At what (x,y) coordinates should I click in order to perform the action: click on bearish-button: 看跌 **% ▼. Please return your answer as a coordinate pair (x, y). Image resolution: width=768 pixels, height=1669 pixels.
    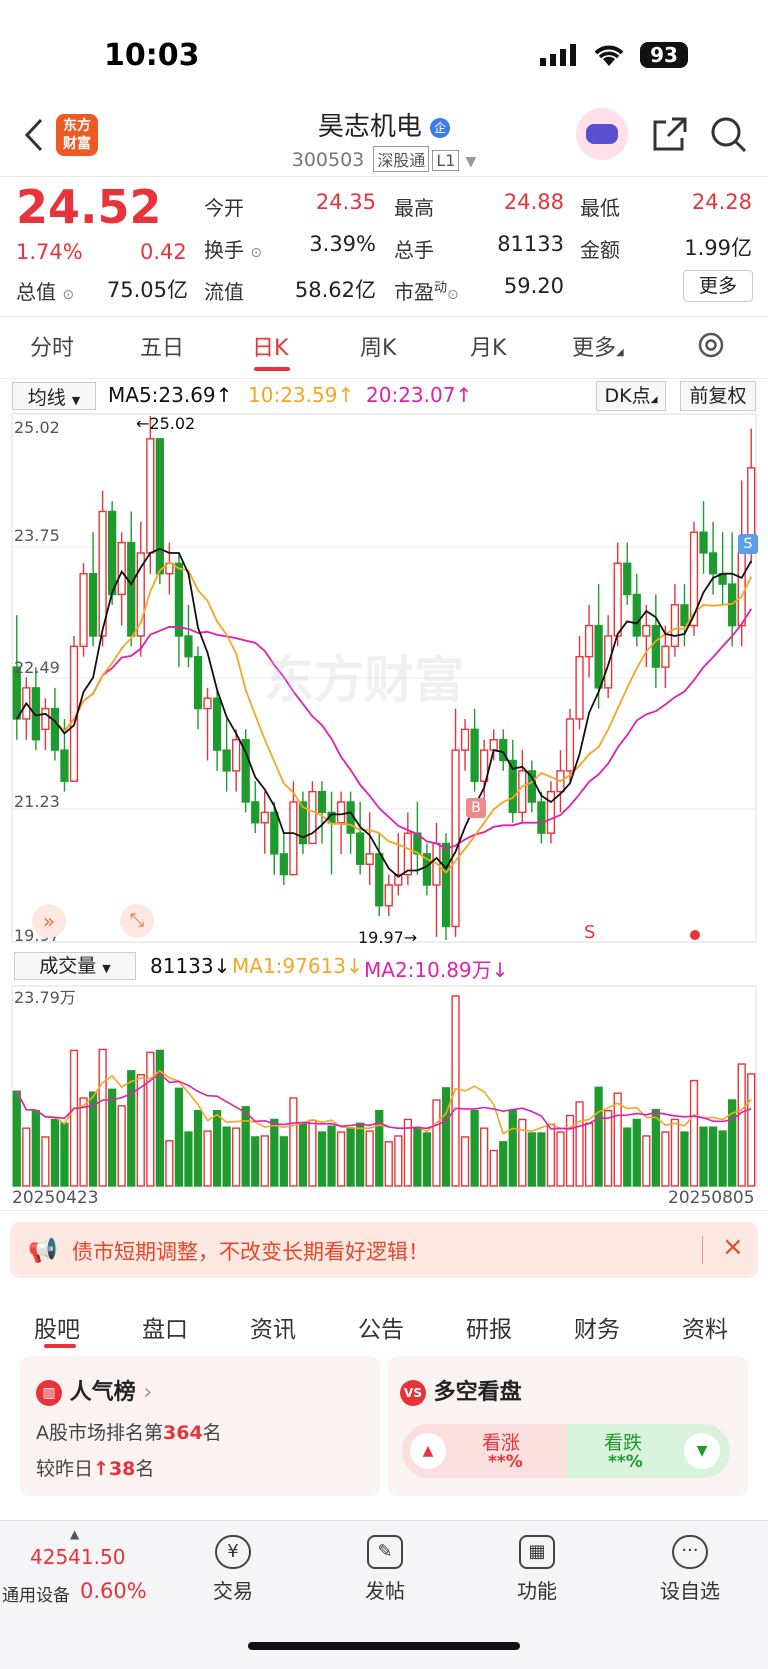
    Looking at the image, I should click on (648, 1451).